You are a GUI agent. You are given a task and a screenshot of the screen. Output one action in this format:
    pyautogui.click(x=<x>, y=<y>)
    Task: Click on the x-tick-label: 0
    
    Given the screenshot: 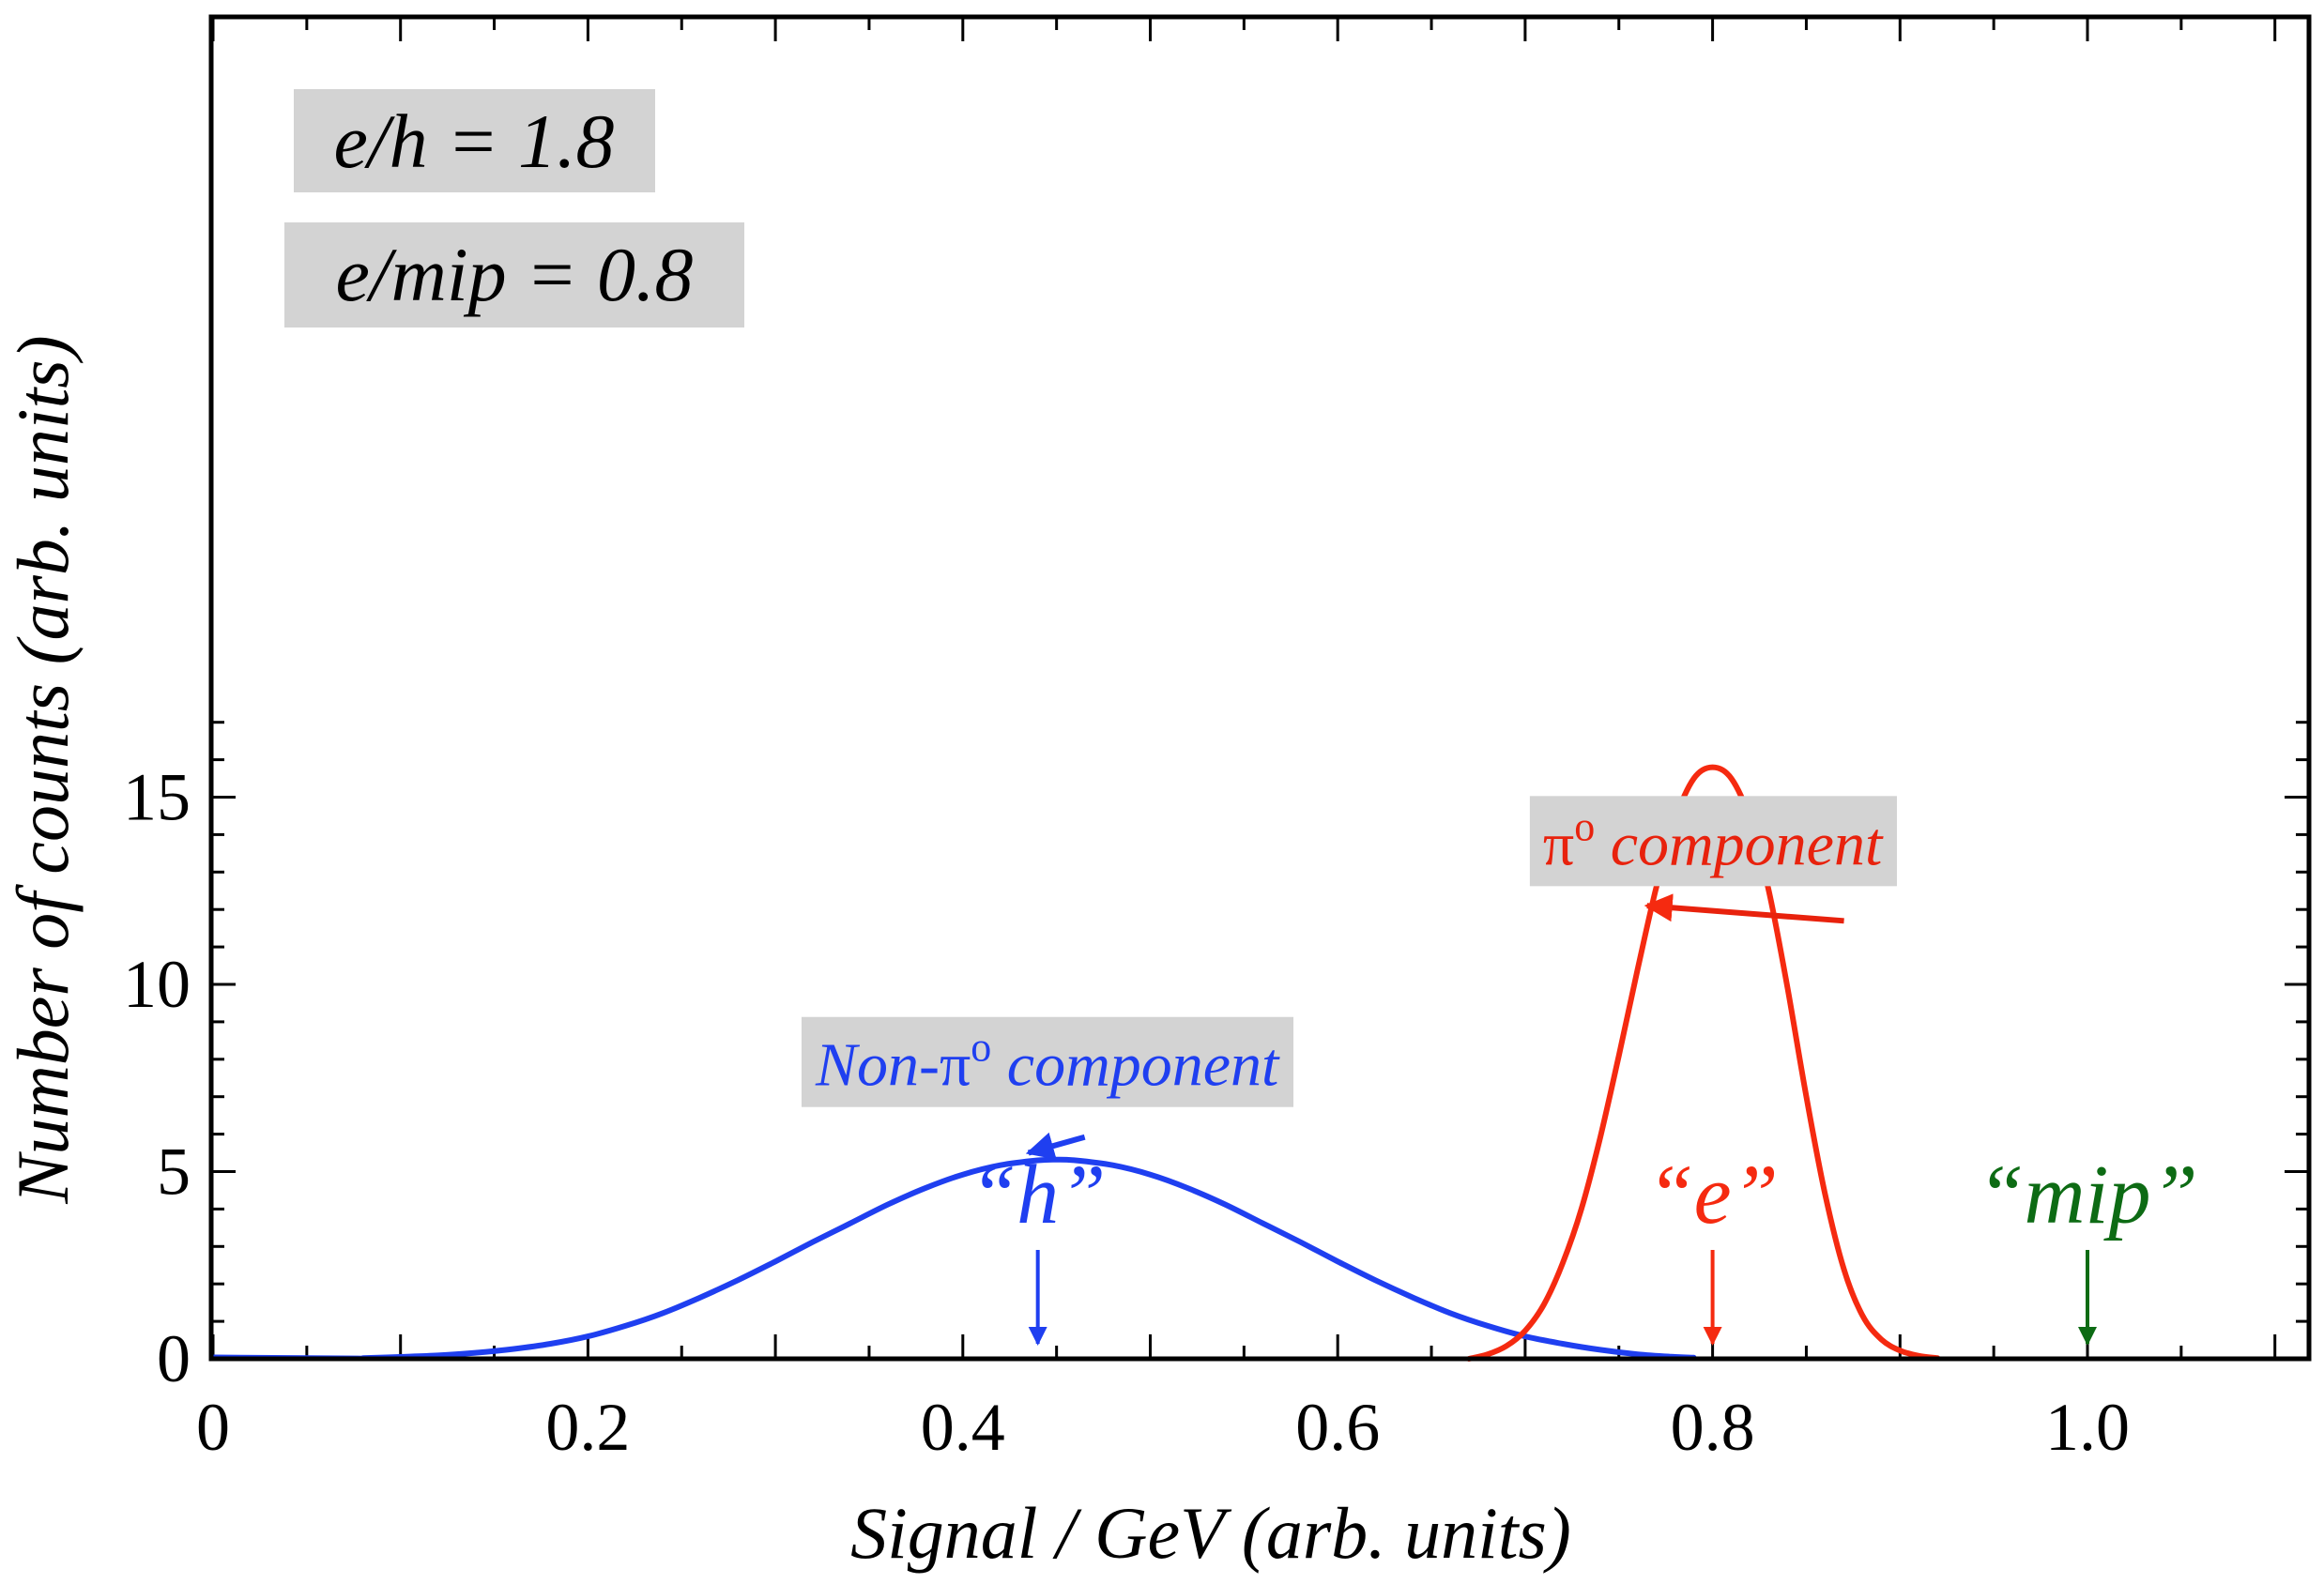 What is the action you would take?
    pyautogui.click(x=213, y=1428)
    